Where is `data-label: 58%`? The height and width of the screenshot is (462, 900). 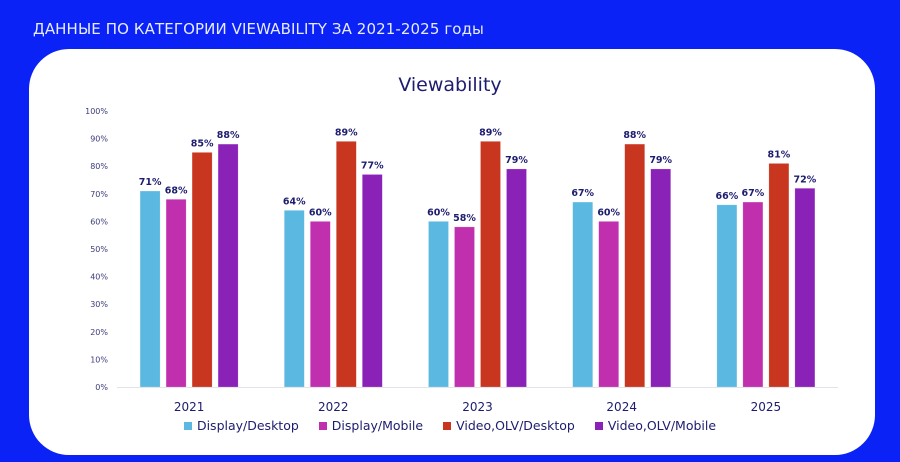 data-label: 58% is located at coordinates (464, 218).